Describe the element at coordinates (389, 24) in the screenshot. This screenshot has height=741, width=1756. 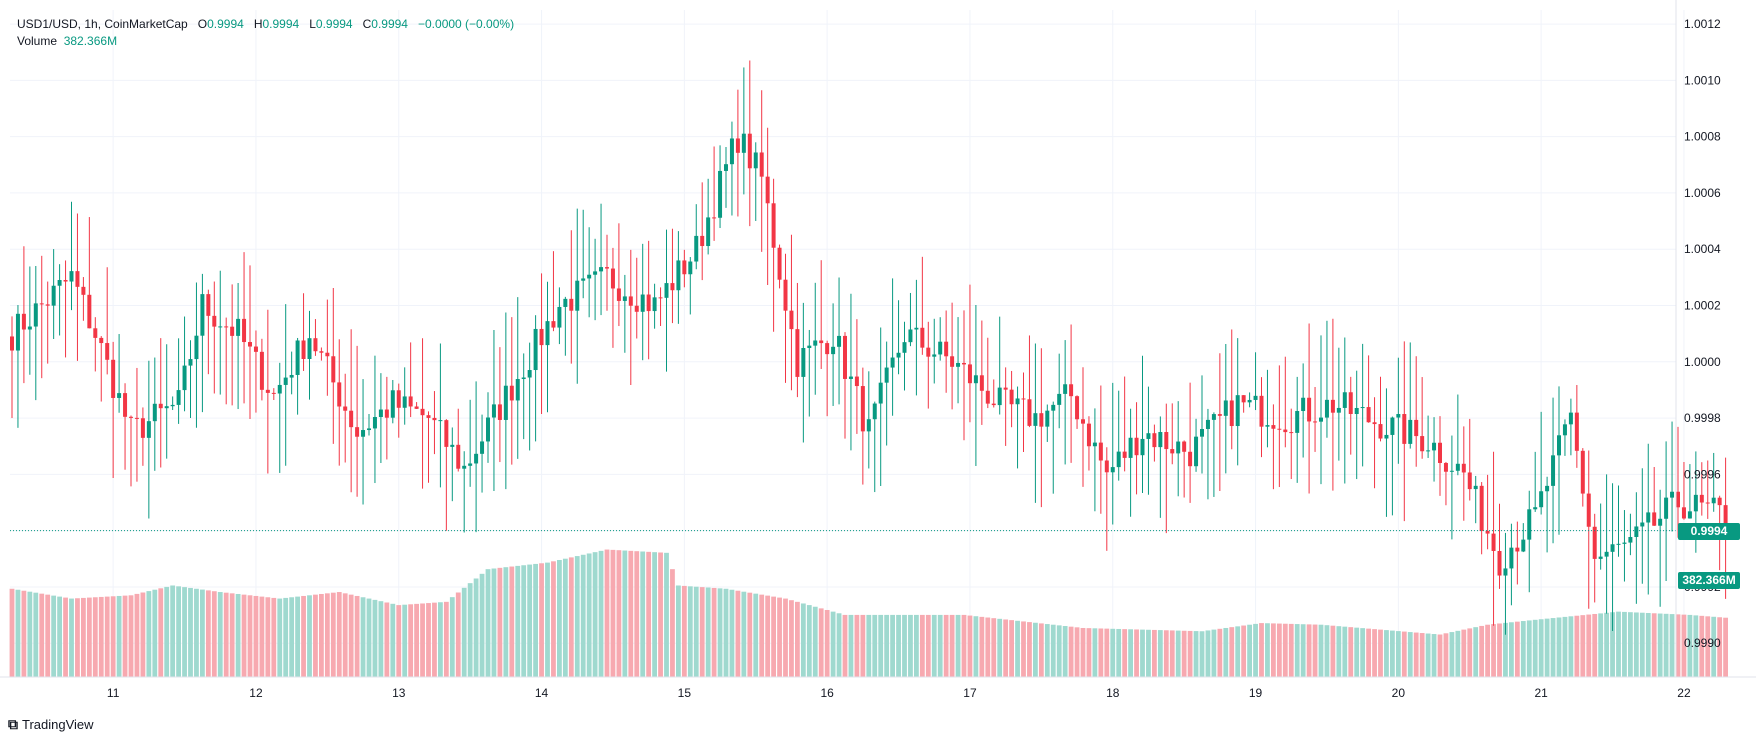
I see `close-value: 0.9994` at that location.